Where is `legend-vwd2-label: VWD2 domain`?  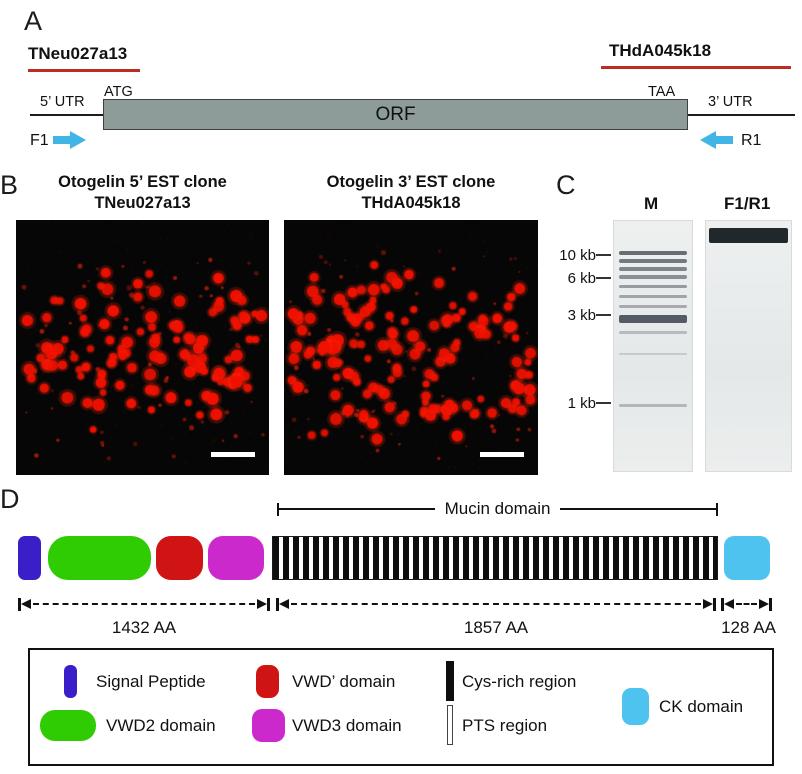 legend-vwd2-label: VWD2 domain is located at coordinates (161, 725).